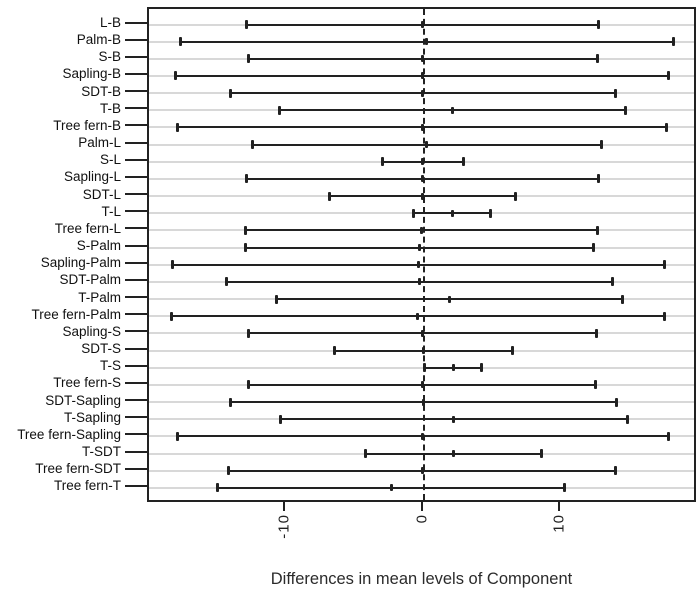 The height and width of the screenshot is (602, 700). I want to click on row-label: Sapling-L, so click(92, 177).